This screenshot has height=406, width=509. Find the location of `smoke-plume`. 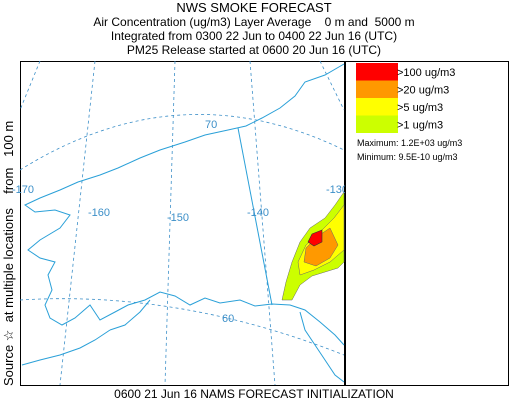

smoke-plume is located at coordinates (313, 246).